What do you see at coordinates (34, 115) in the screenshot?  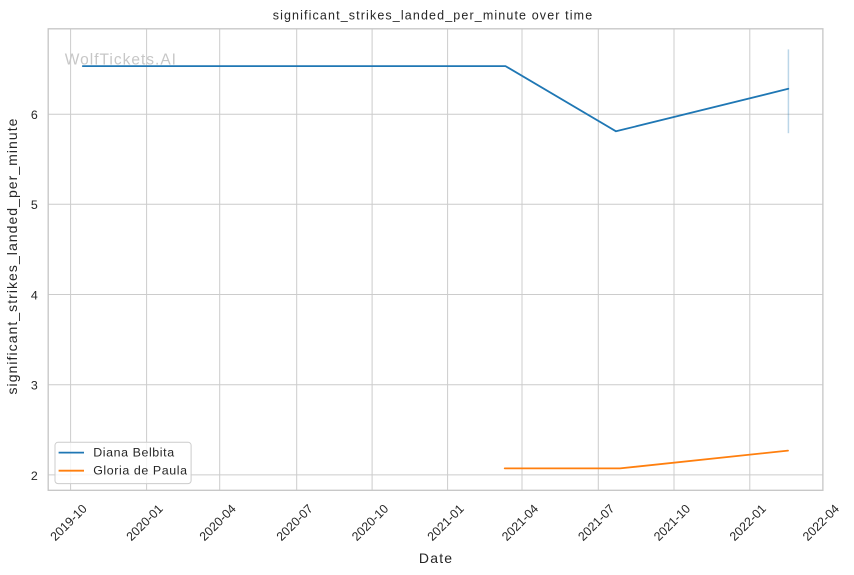 I see `svg-text: 6` at bounding box center [34, 115].